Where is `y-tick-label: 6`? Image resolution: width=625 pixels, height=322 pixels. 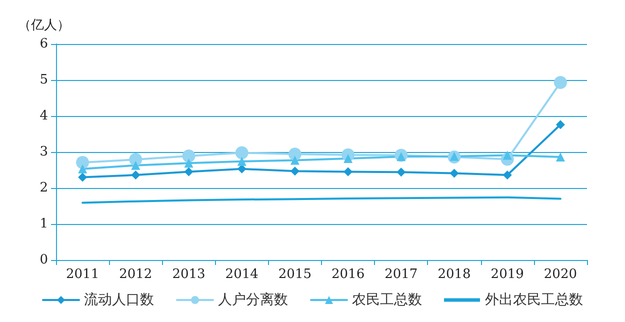 y-tick-label: 6 is located at coordinates (44, 44).